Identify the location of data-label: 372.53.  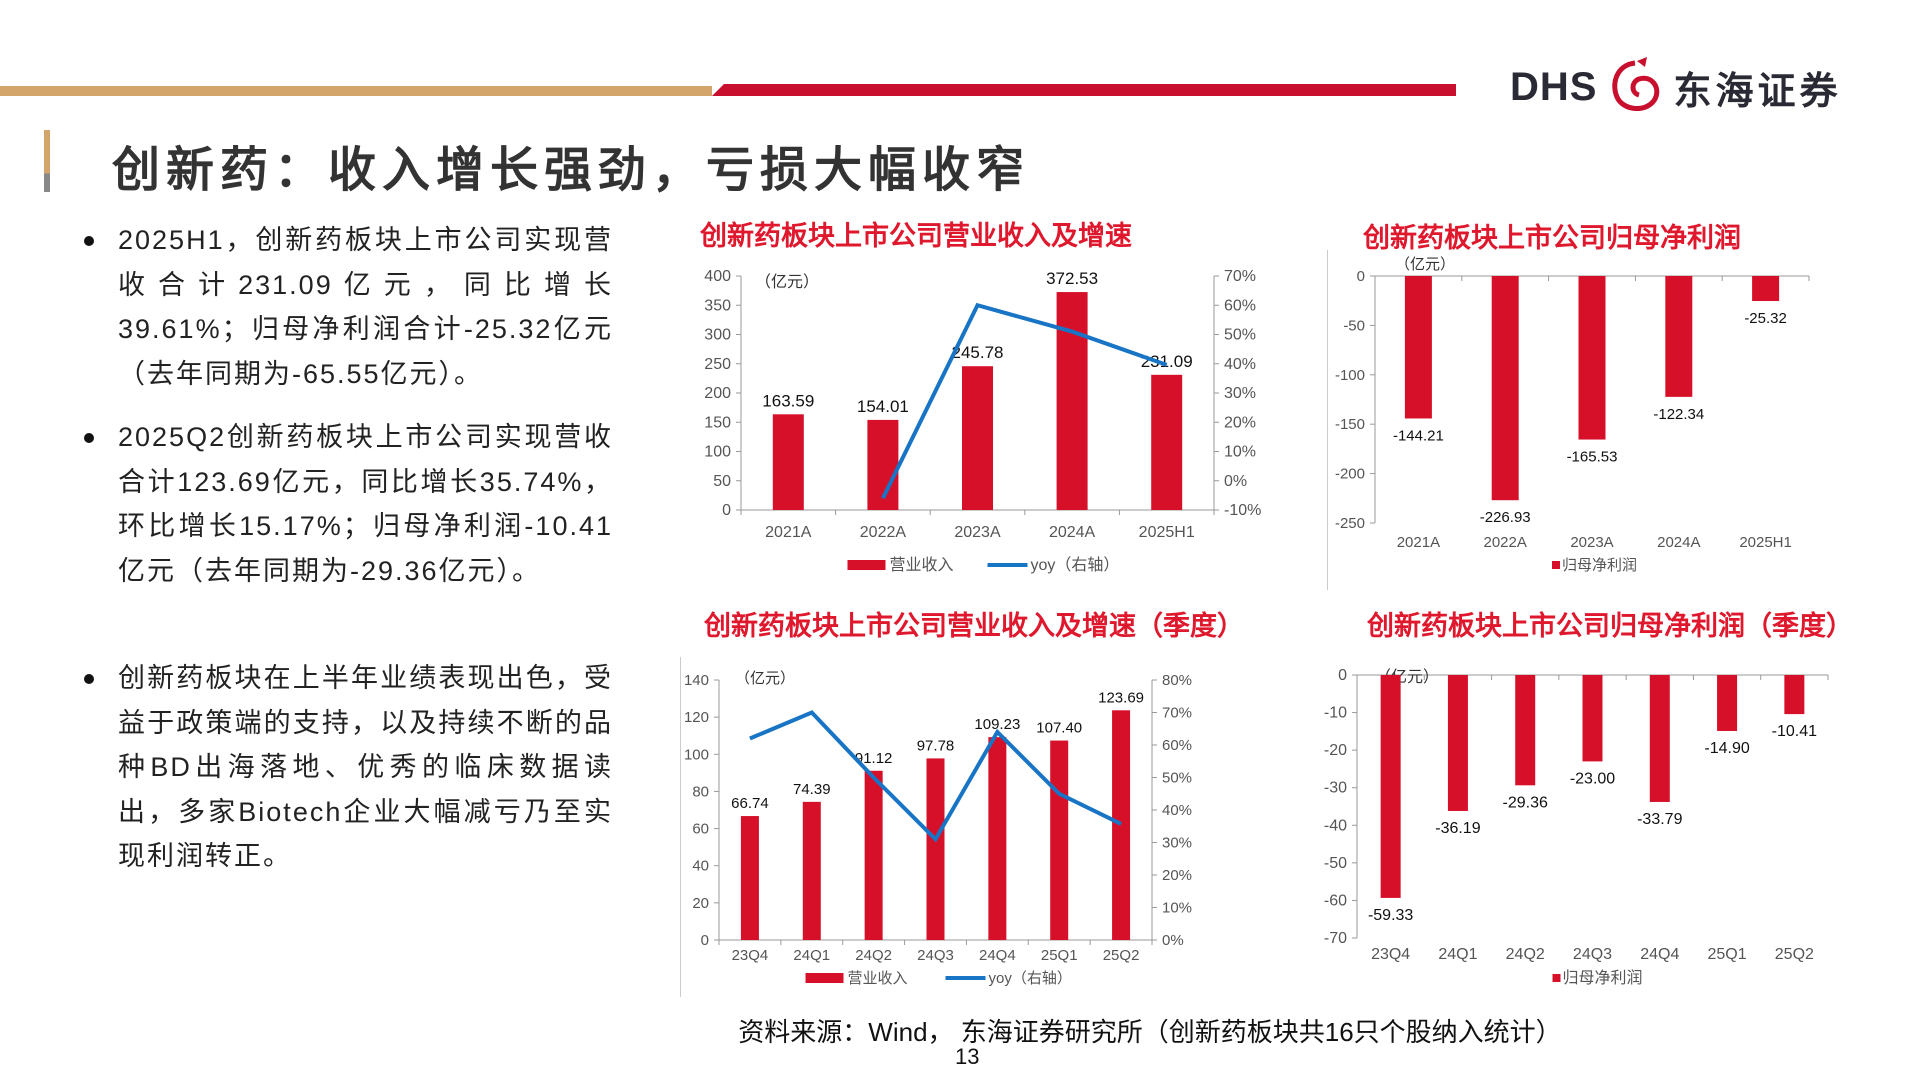
(1072, 278).